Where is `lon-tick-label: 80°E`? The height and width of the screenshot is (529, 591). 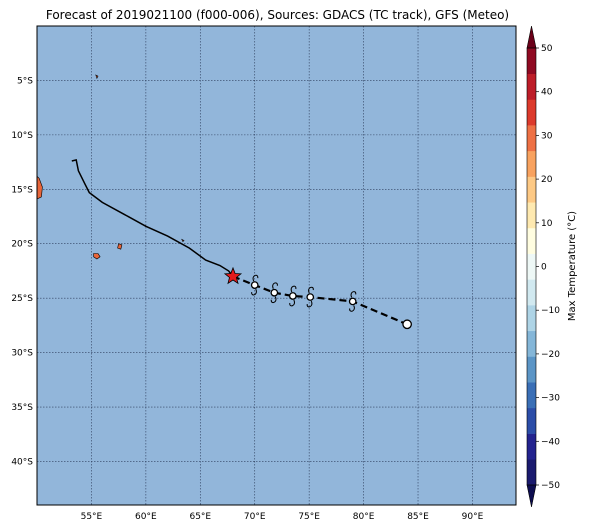
lon-tick-label: 80°E is located at coordinates (364, 517).